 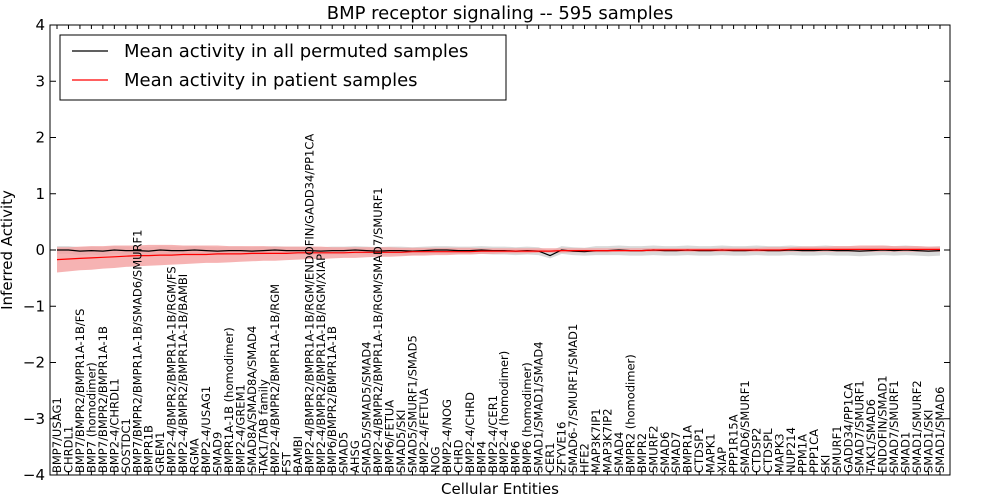 I want to click on y-tick-label: 2, so click(x=40, y=138).